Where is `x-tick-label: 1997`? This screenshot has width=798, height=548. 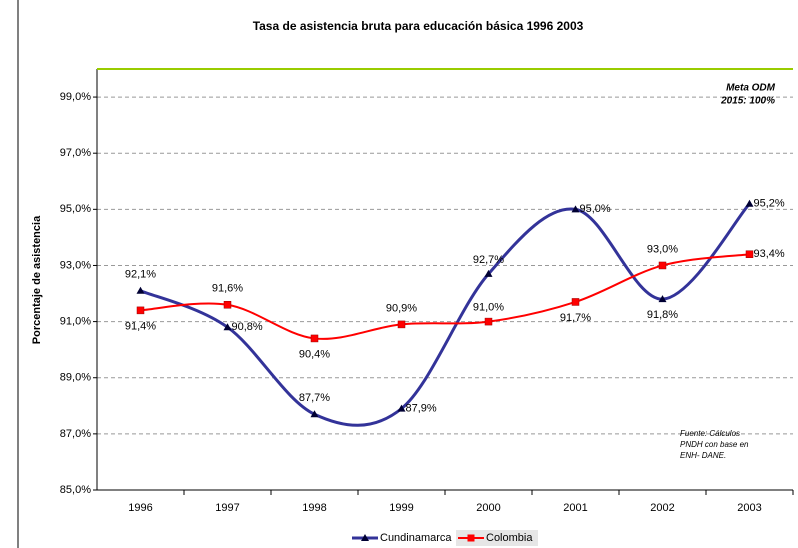 x-tick-label: 1997 is located at coordinates (227, 508).